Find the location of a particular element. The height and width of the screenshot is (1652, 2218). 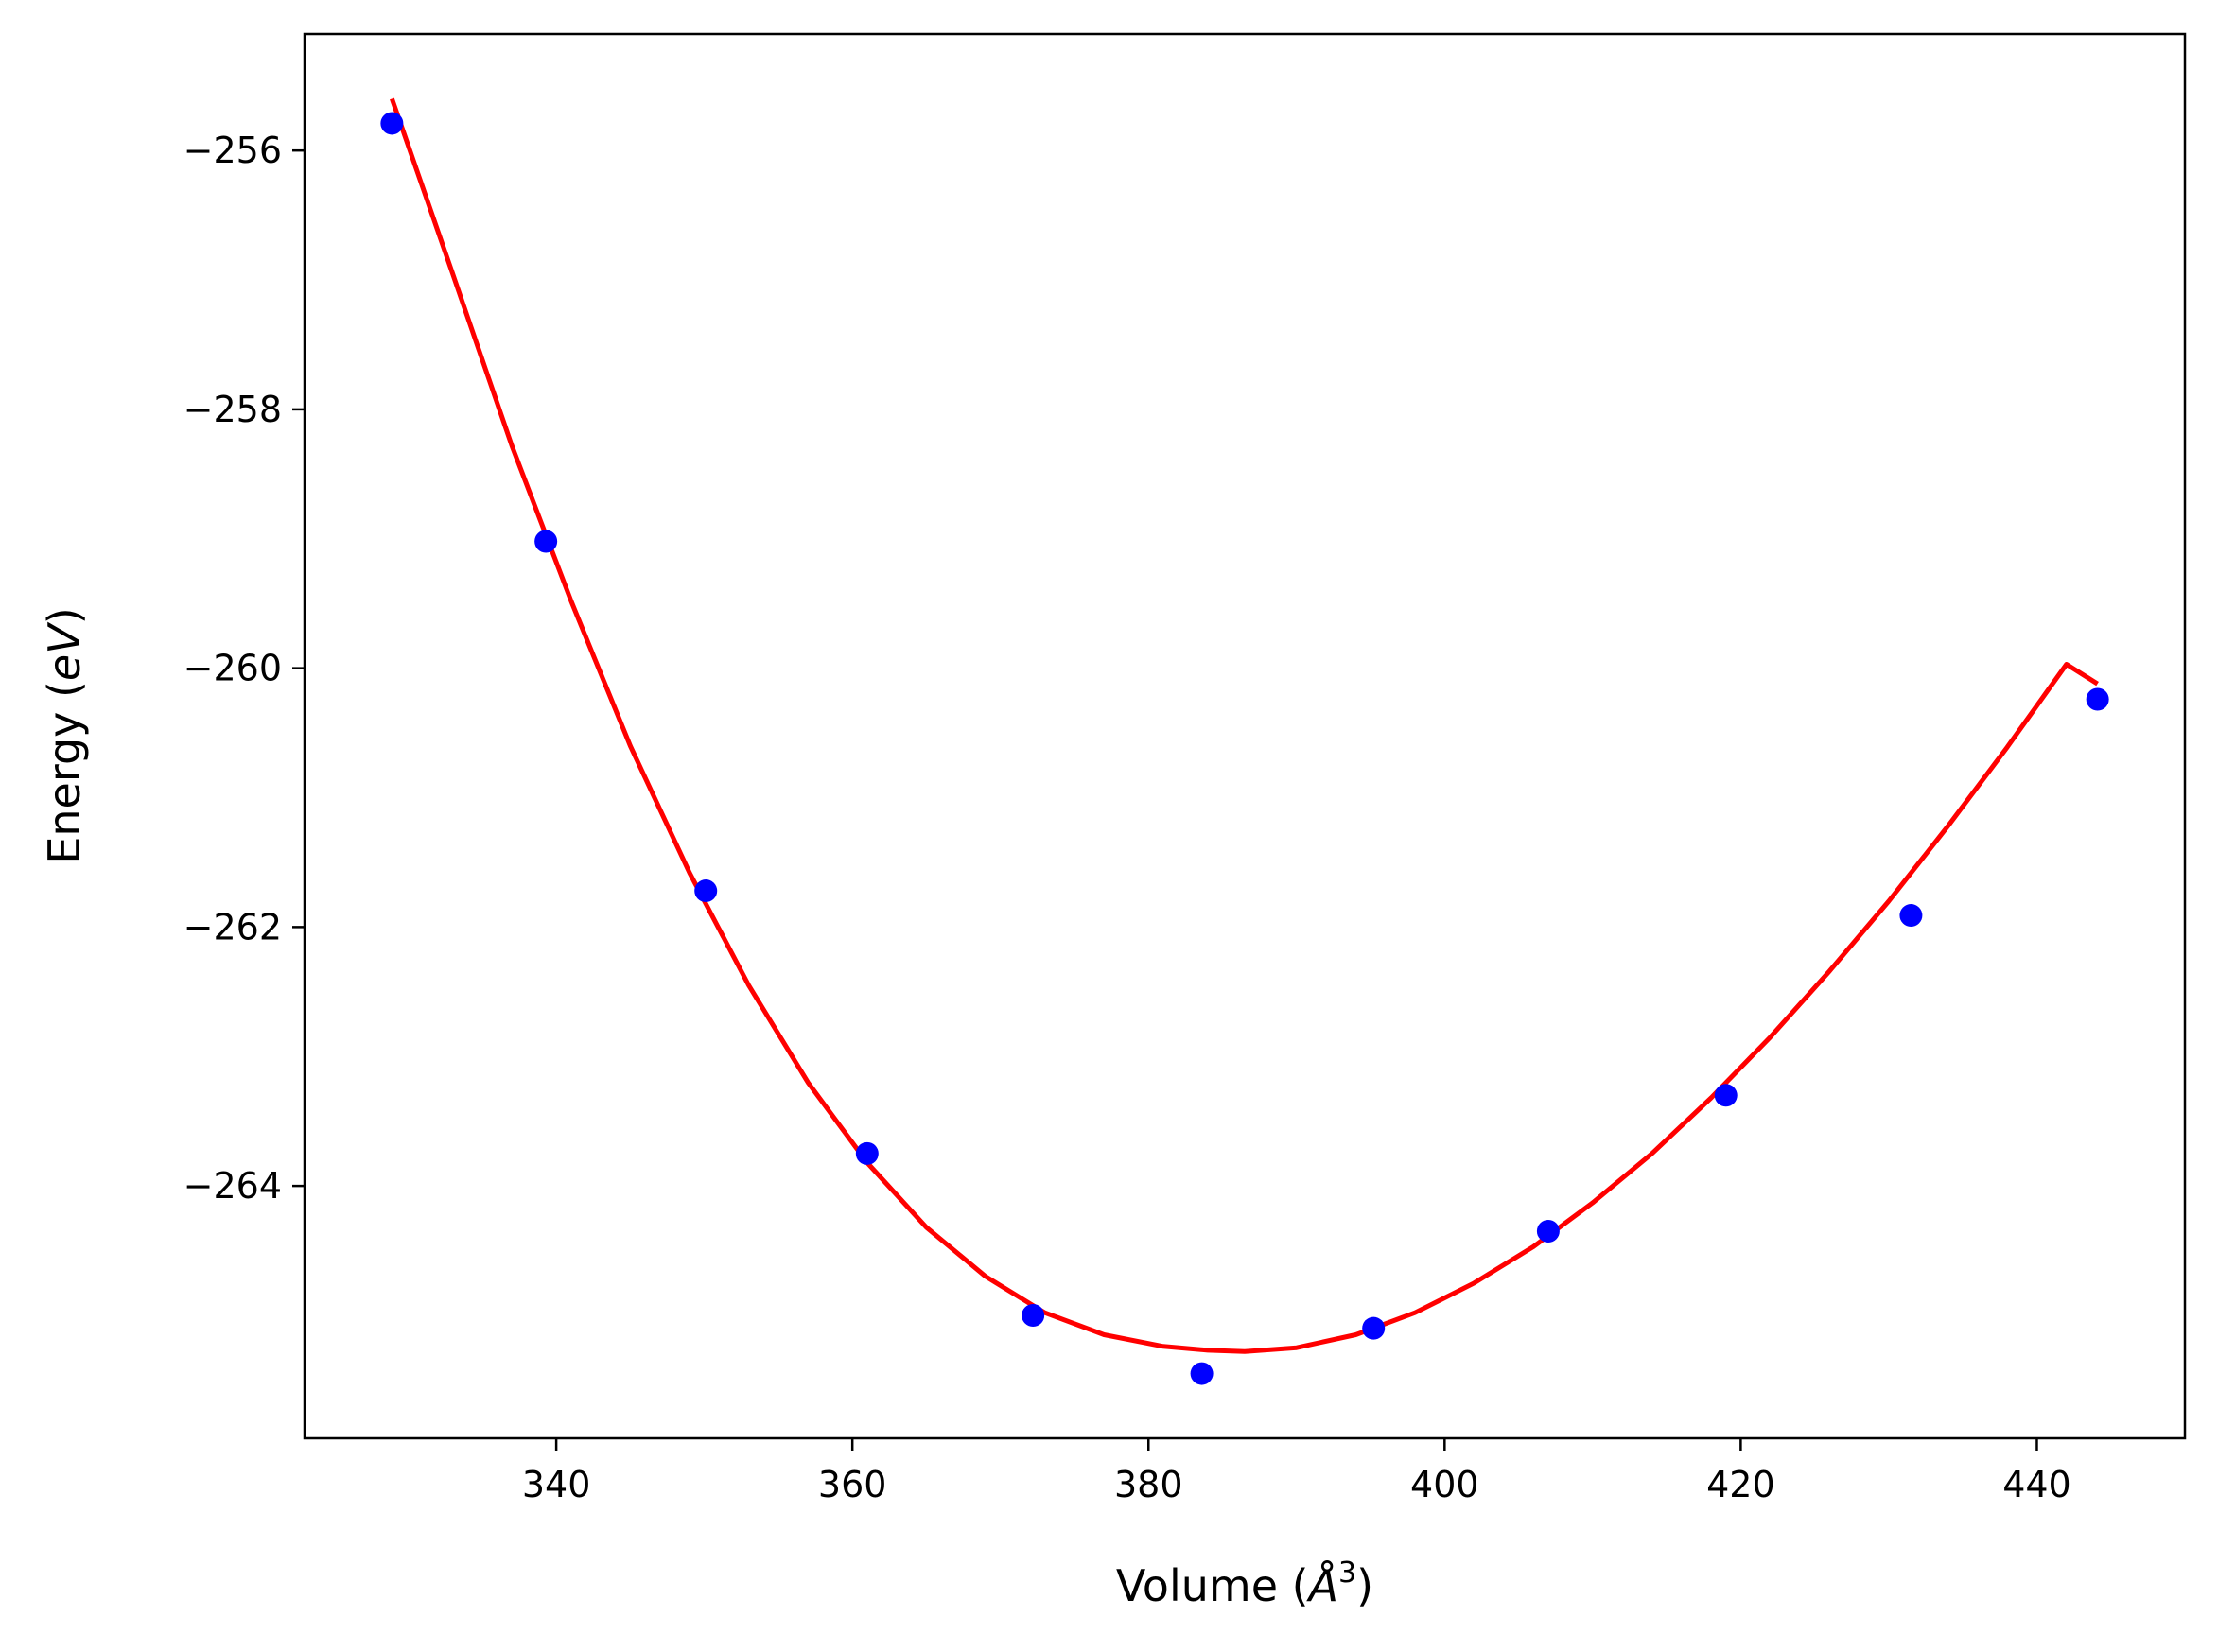

x-tick-label: 400 is located at coordinates (1444, 1485).